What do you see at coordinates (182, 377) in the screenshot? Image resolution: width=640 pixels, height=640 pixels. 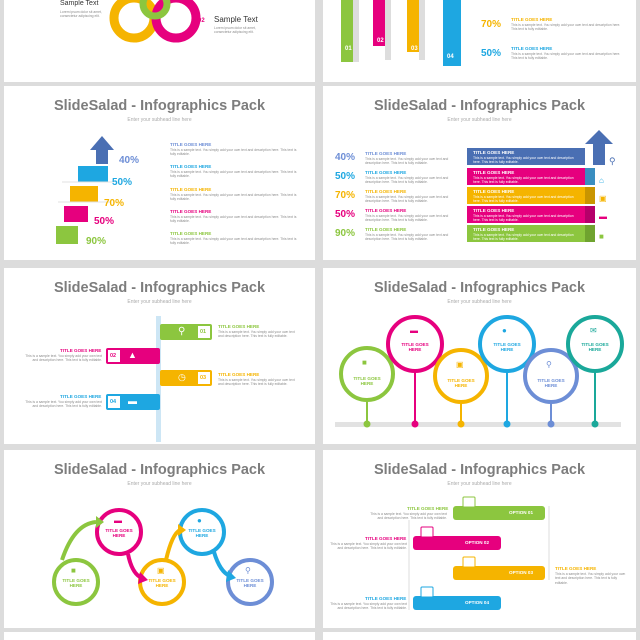 I see `clock-icon: ◷` at bounding box center [182, 377].